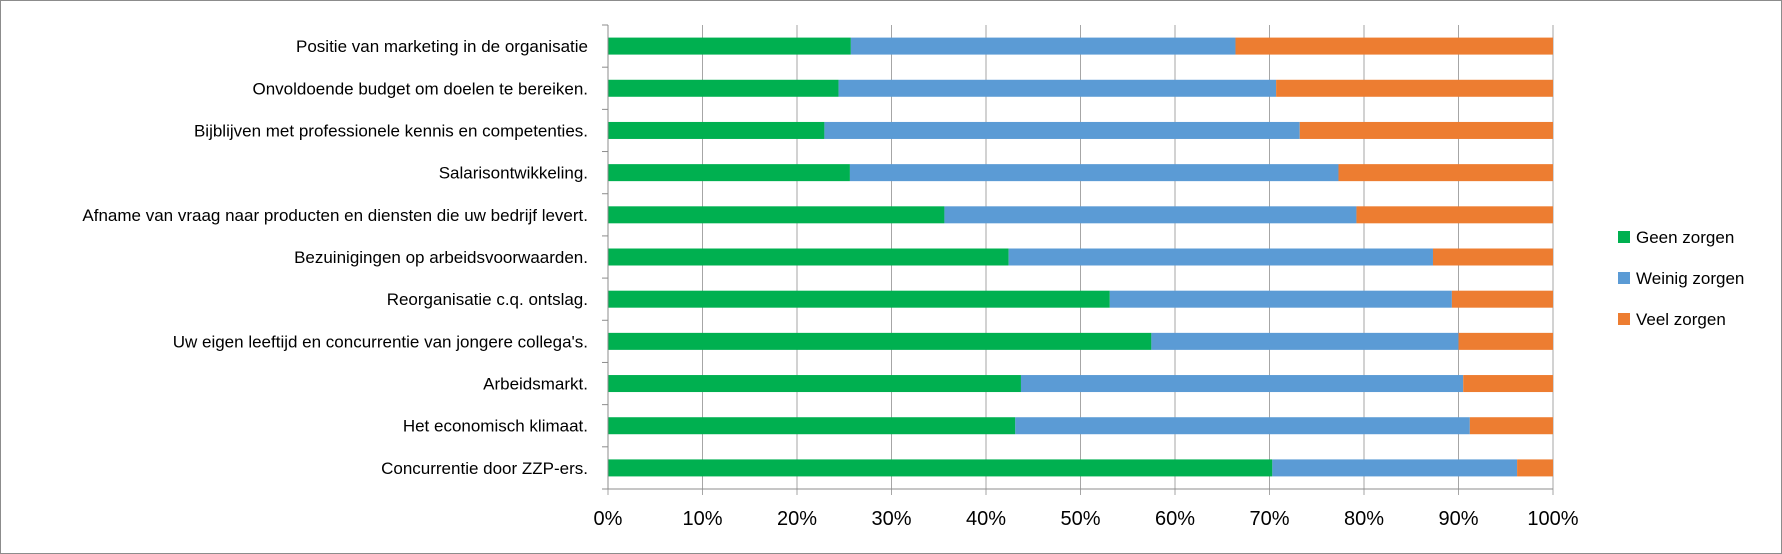 The width and height of the screenshot is (1782, 554). I want to click on x-tick-label: 0%, so click(608, 519).